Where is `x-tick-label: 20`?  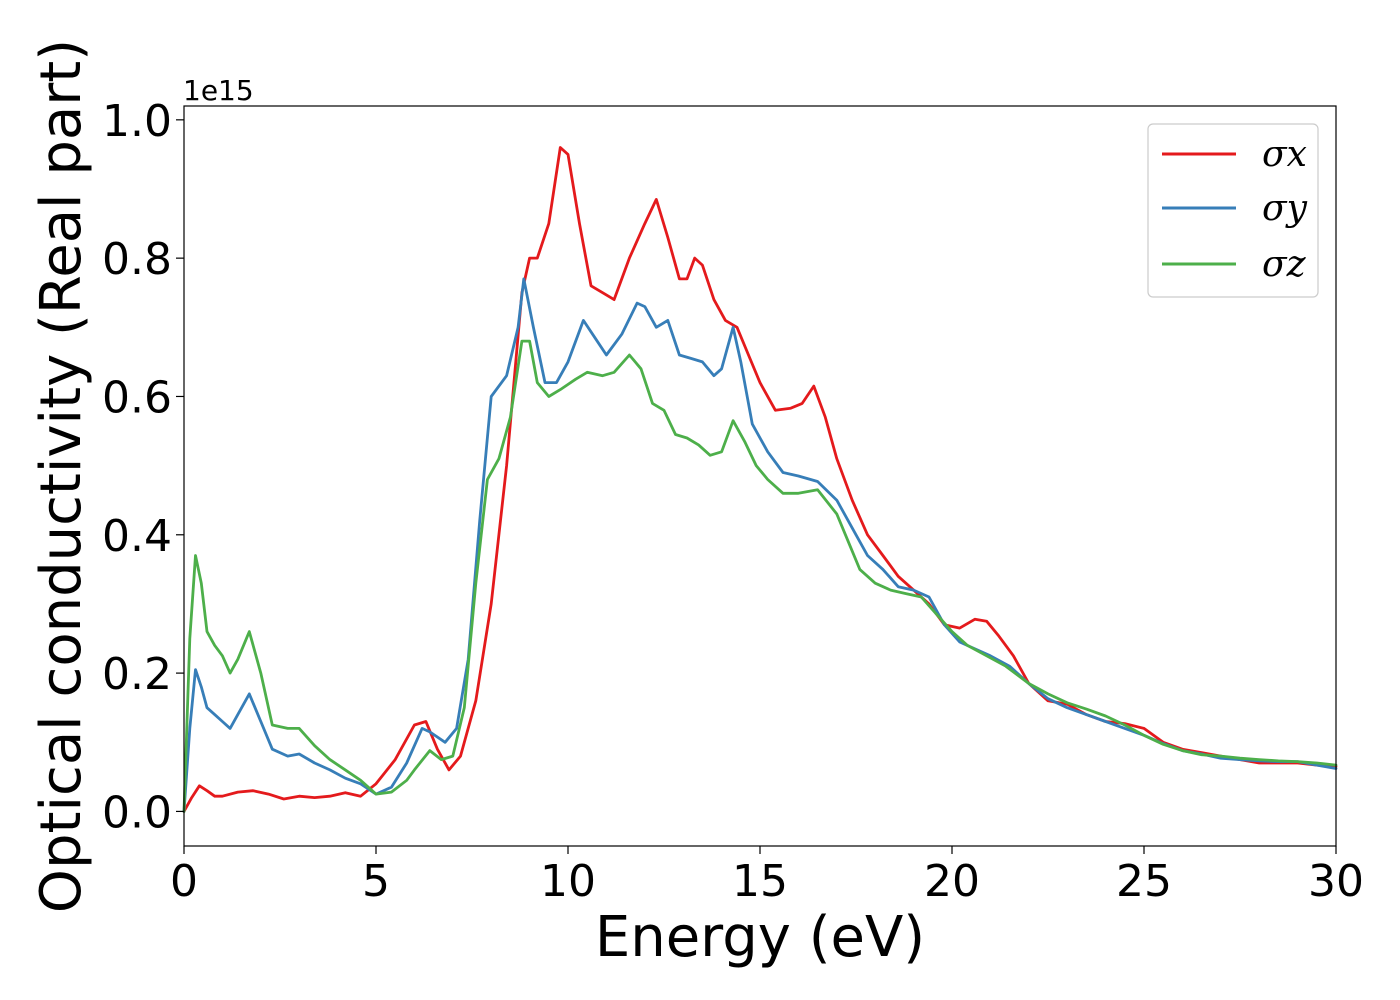
x-tick-label: 20 is located at coordinates (952, 881).